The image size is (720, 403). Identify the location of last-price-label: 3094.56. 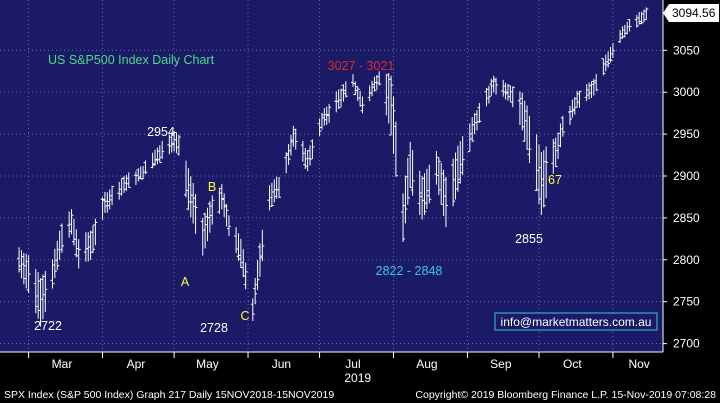
(694, 13).